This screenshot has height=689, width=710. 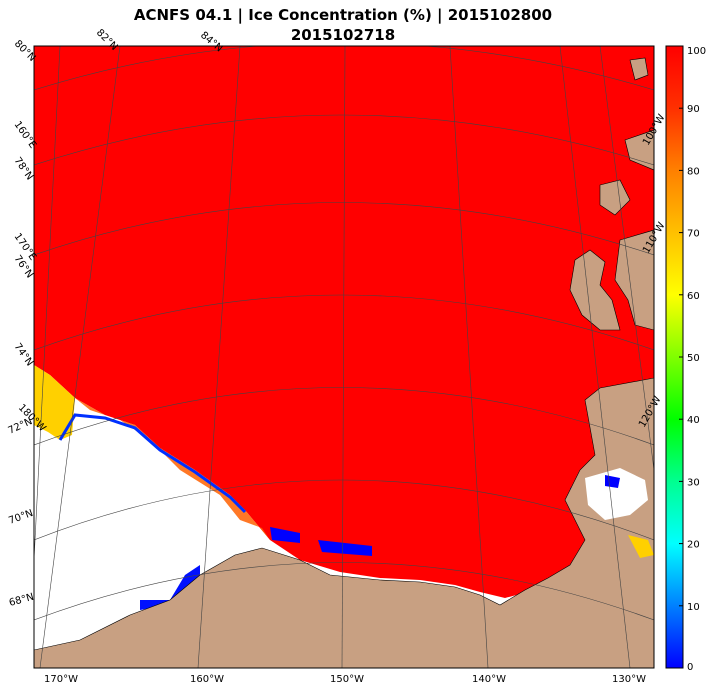 I want to click on colorbar-tick-label: 20, so click(x=693, y=545).